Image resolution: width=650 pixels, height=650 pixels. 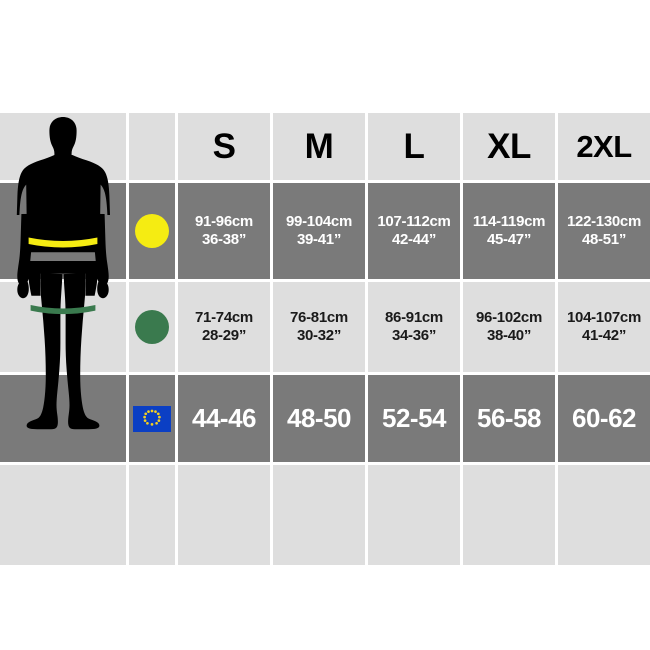 I want to click on header-cell-m: M, so click(x=319, y=146).